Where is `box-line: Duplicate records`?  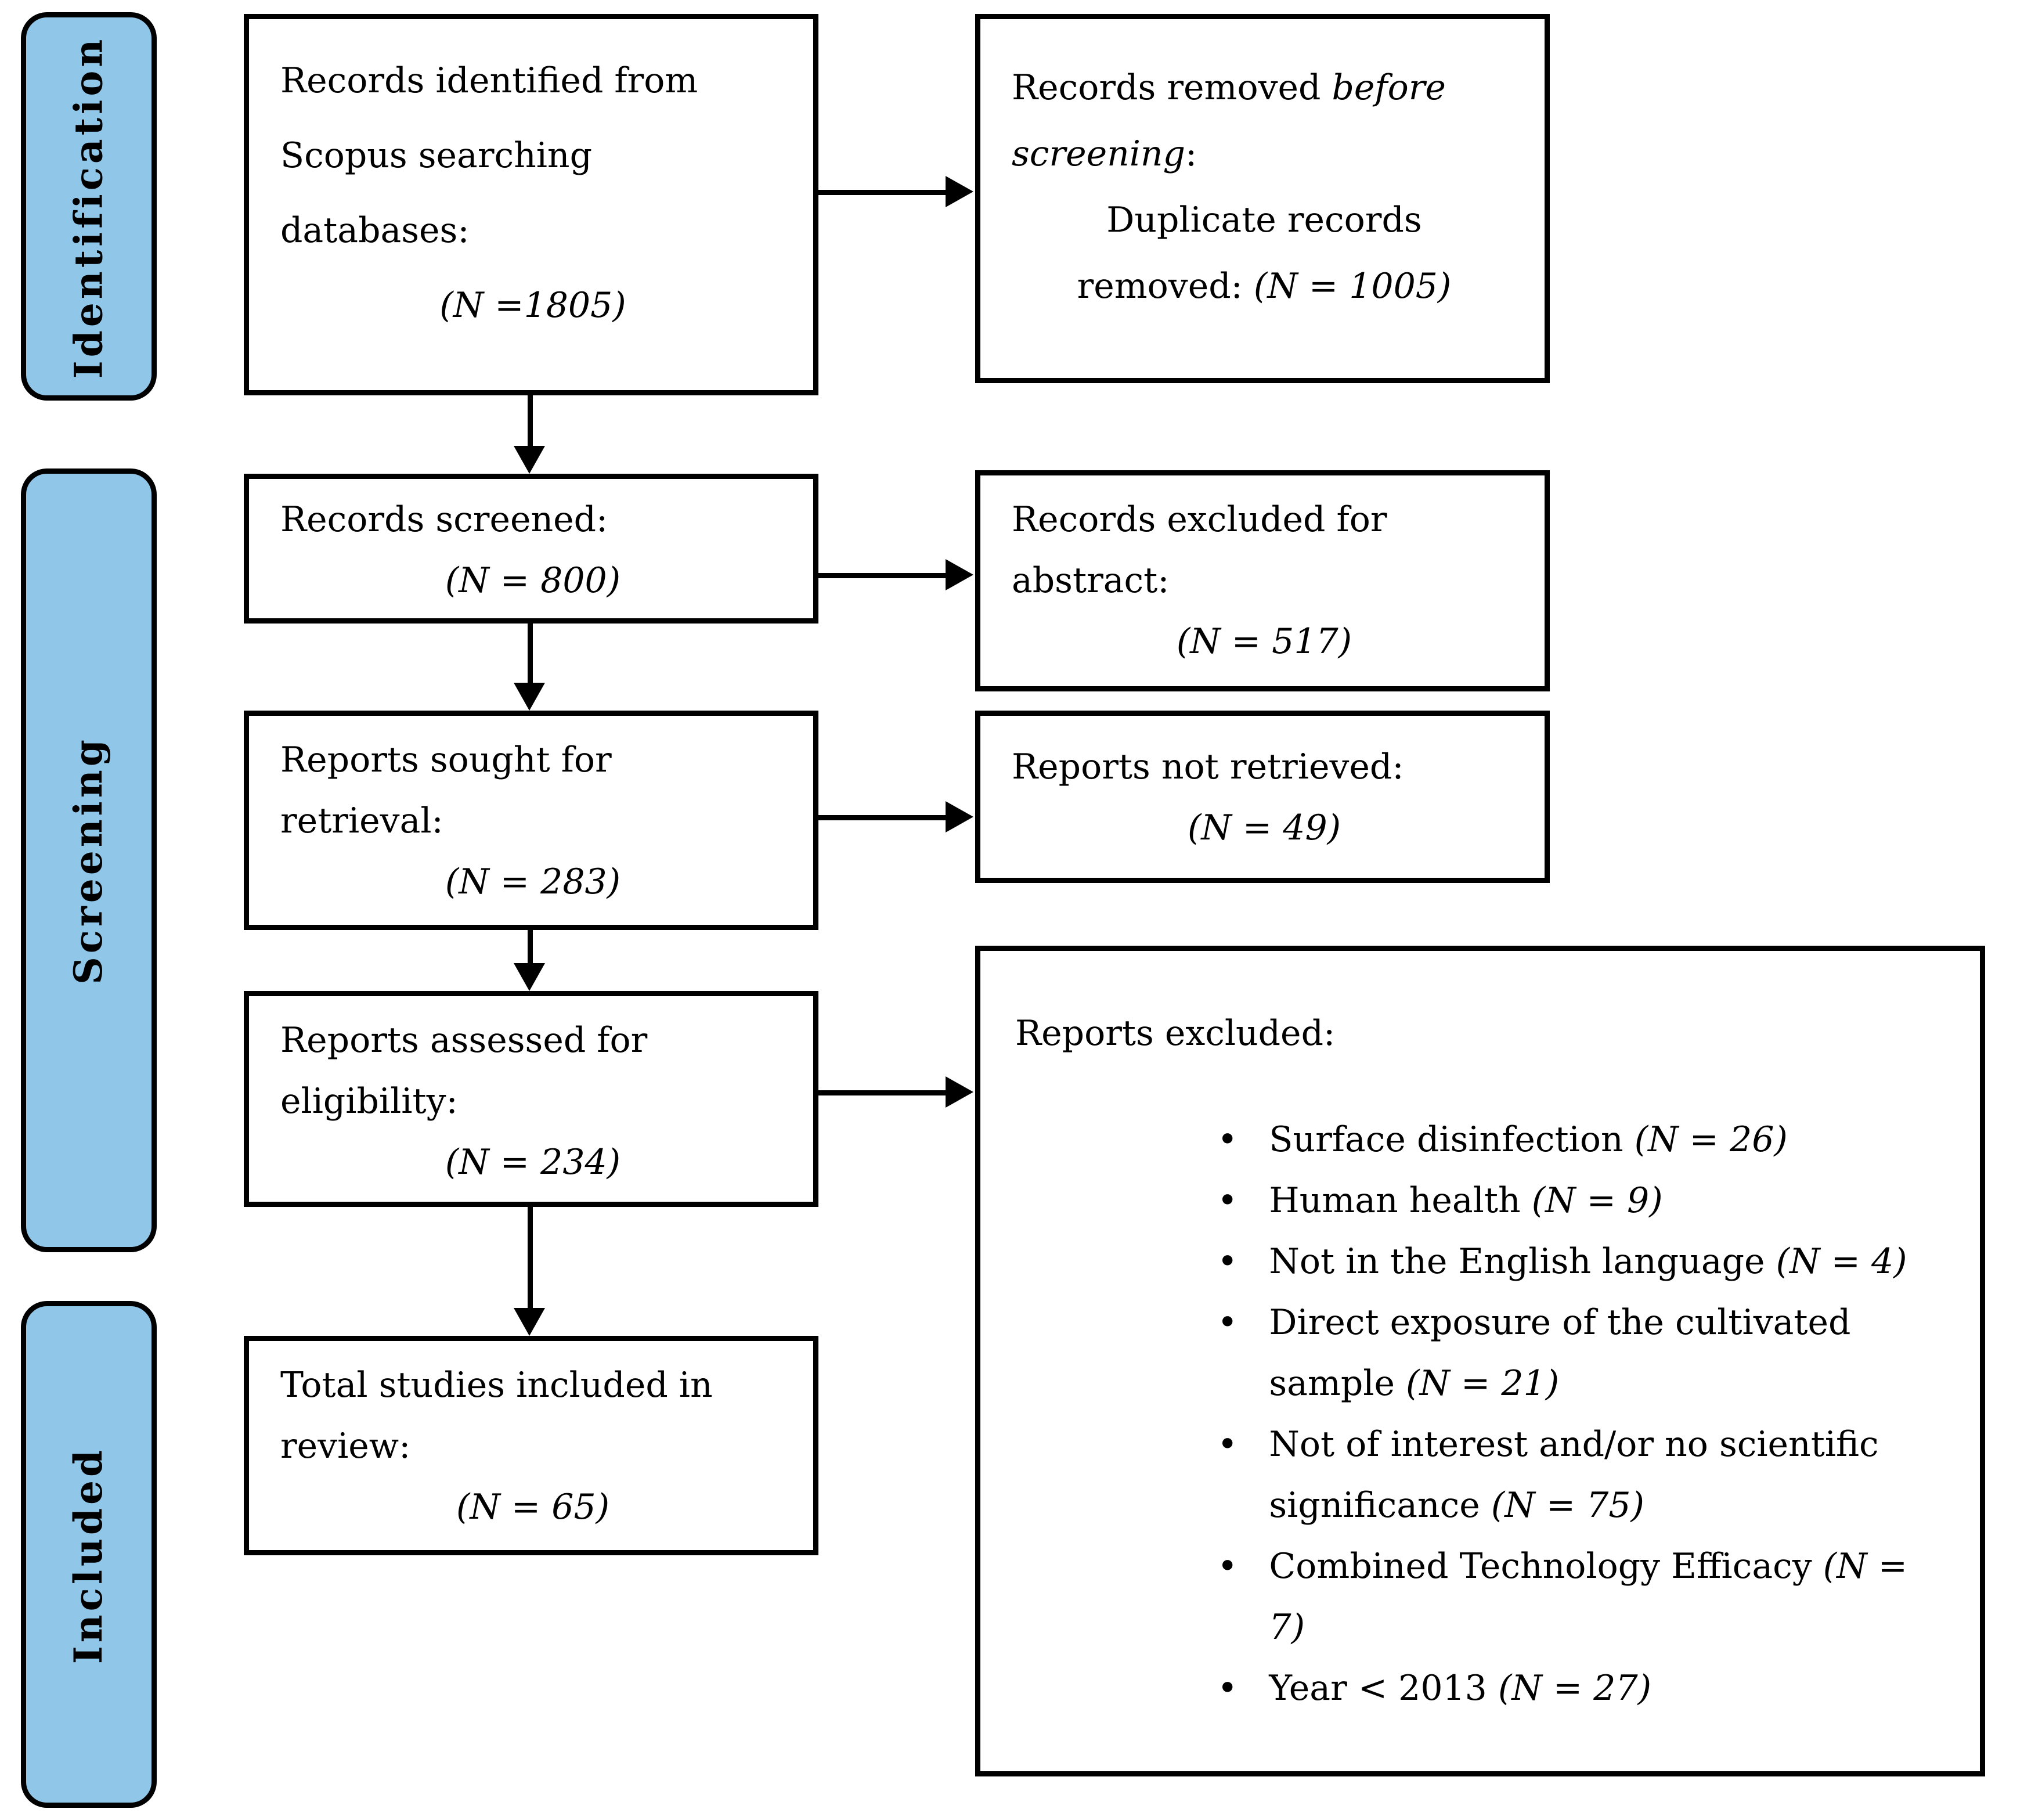 box-line: Duplicate records is located at coordinates (1264, 219).